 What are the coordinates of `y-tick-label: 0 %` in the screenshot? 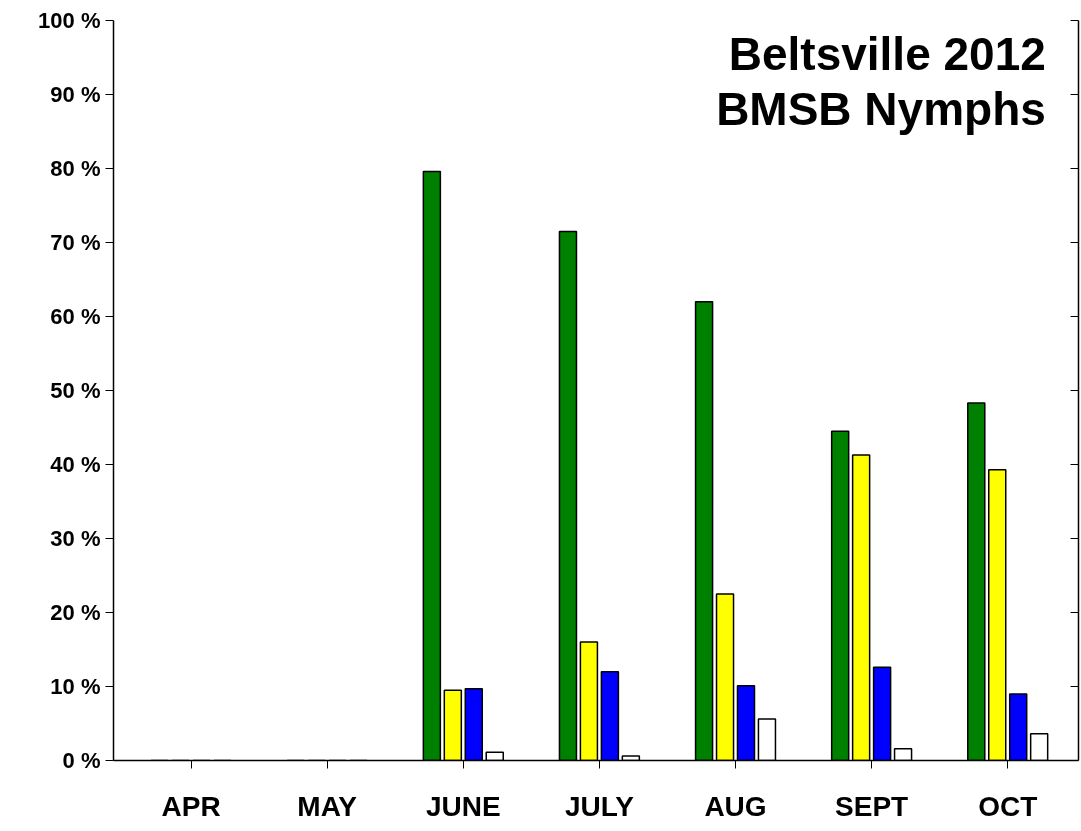 It's located at (81, 760).